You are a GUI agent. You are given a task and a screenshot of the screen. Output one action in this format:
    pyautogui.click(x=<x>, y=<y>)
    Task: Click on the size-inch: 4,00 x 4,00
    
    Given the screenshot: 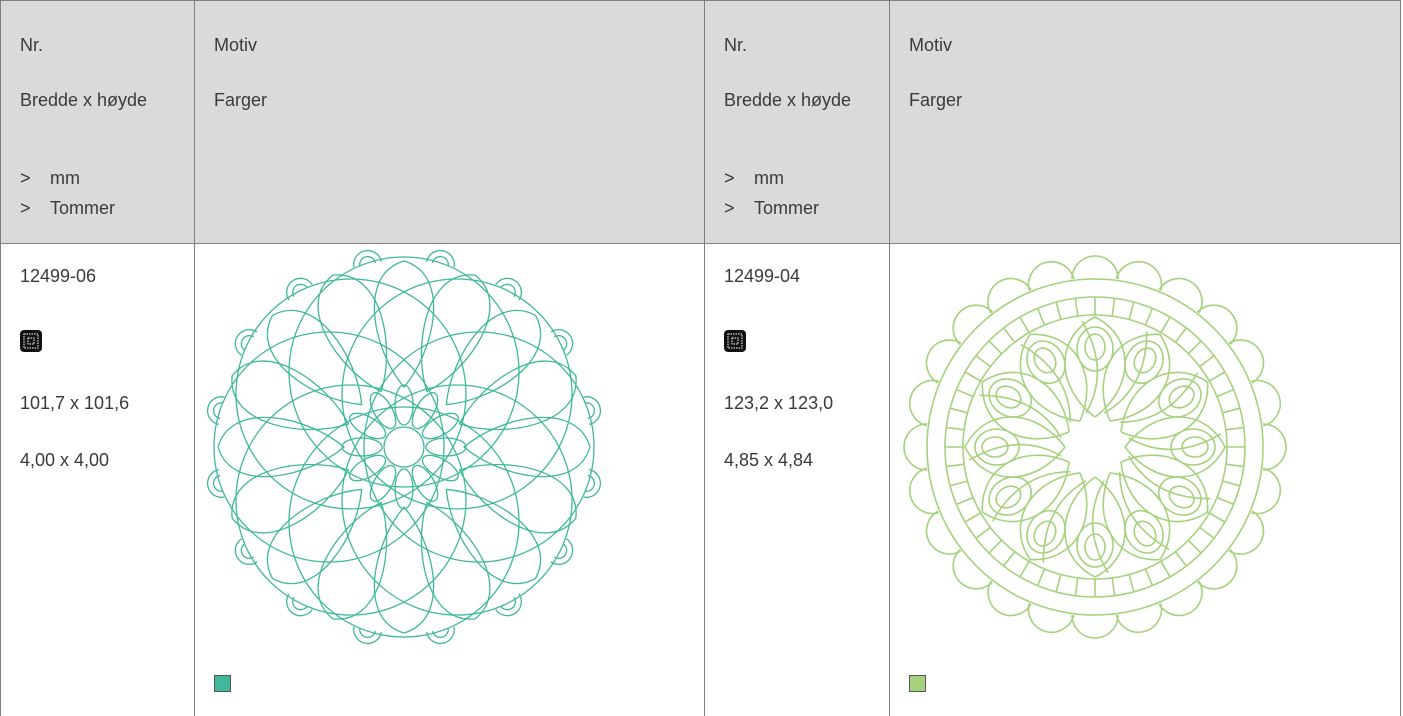 What is the action you would take?
    pyautogui.click(x=65, y=460)
    